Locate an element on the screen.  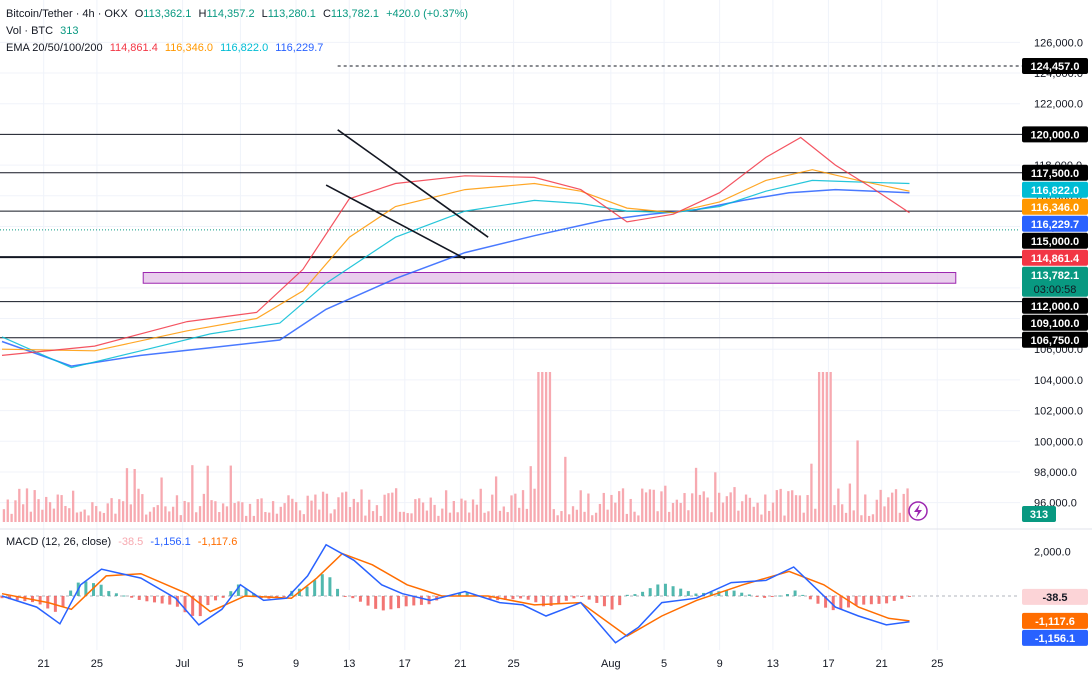
support-zone is located at coordinates (549, 278).